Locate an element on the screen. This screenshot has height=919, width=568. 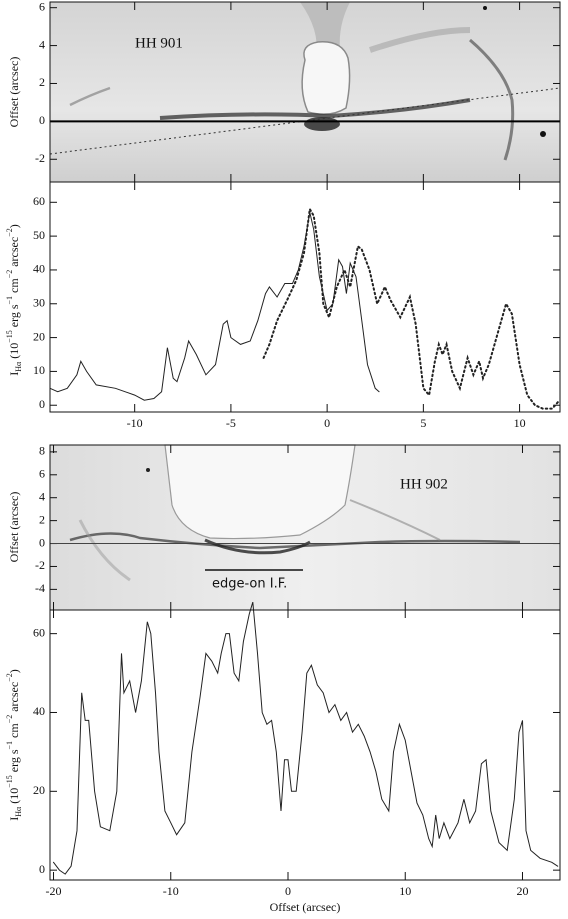
y-tick-label: 30 is located at coordinates (39, 303).